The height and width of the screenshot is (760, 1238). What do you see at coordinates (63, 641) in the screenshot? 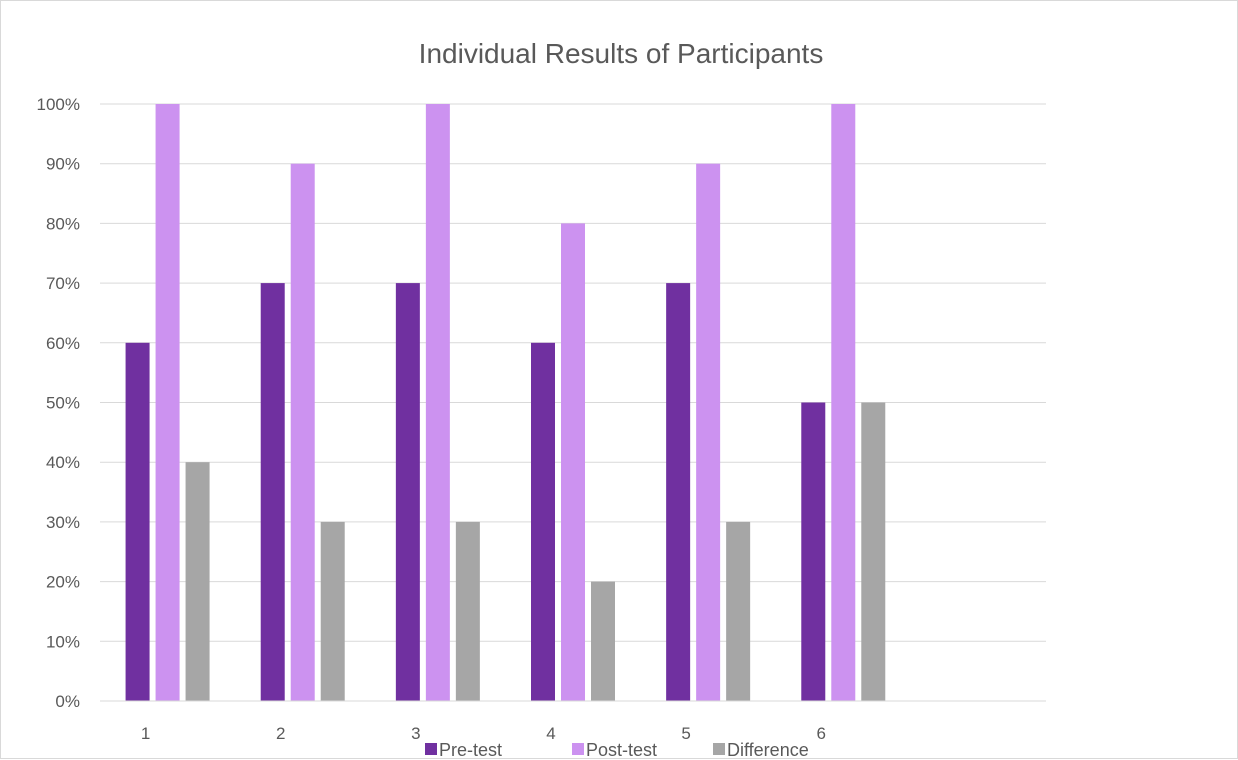
I see `y-tick-label: 10%` at bounding box center [63, 641].